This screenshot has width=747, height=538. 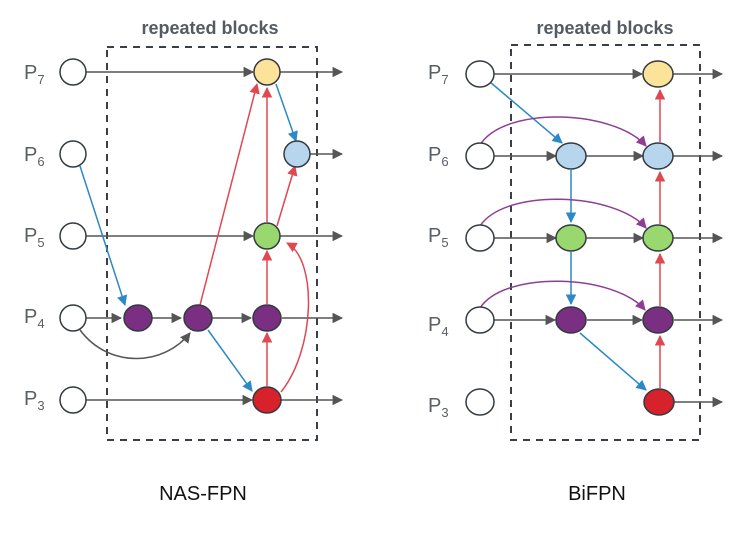 What do you see at coordinates (295, 317) in the screenshot?
I see `curved-red-arrow` at bounding box center [295, 317].